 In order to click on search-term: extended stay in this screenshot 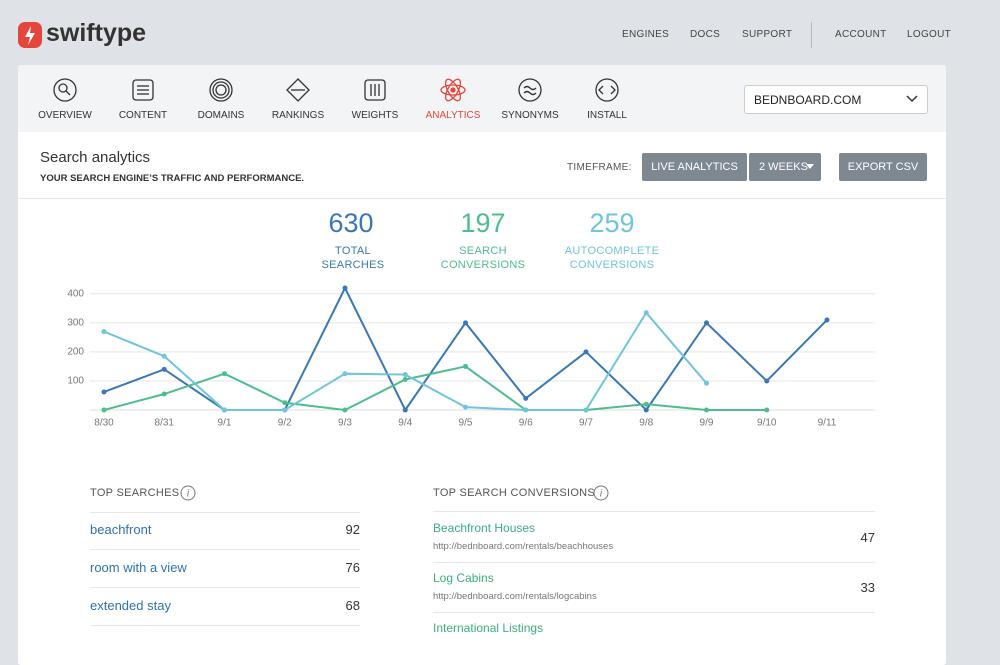, I will do `click(130, 605)`.